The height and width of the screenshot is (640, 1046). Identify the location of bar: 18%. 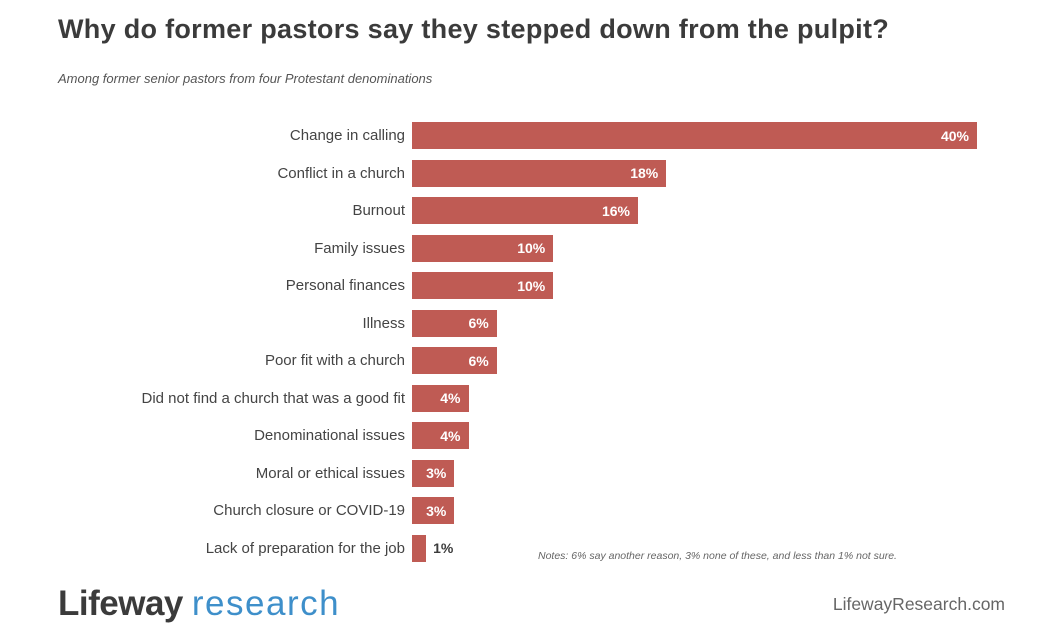
(539, 173).